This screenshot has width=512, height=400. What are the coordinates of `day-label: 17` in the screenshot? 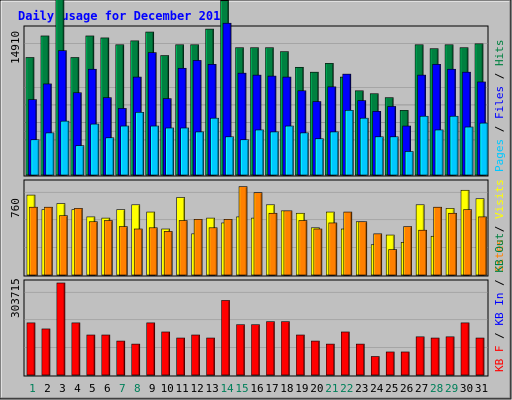 It's located at (271, 388).